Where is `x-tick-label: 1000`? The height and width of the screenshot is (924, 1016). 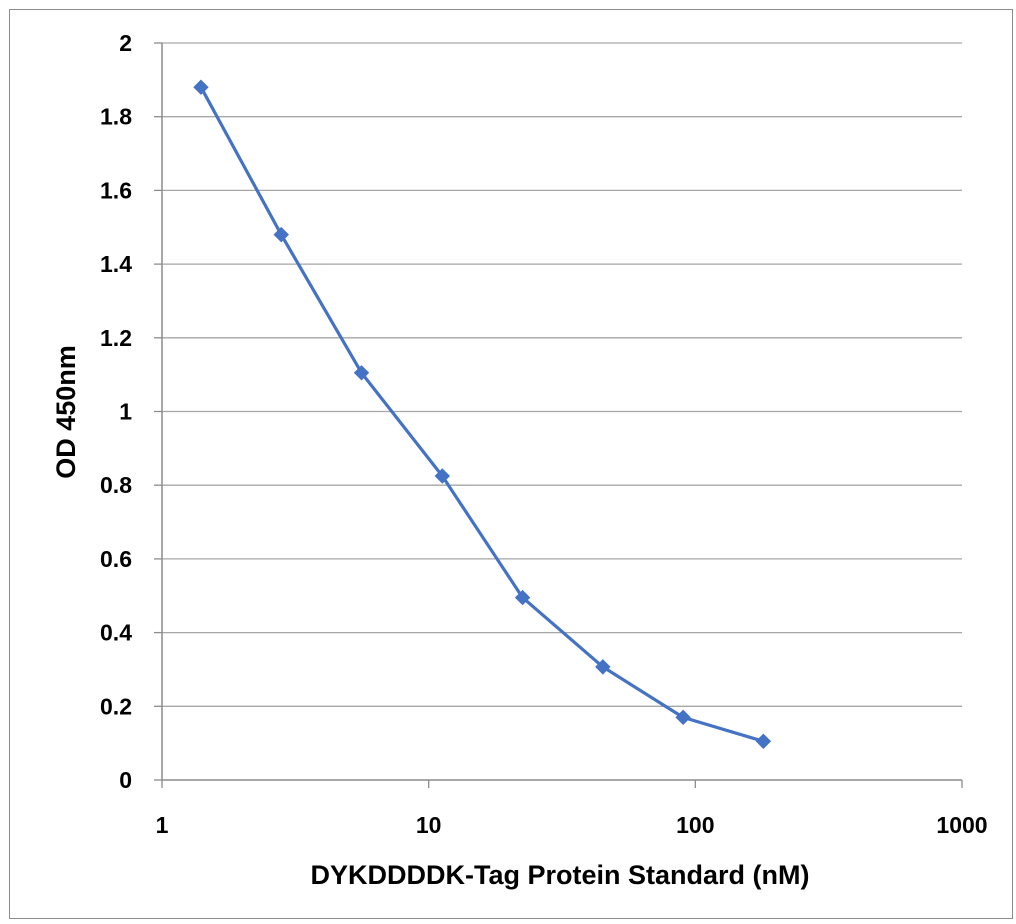 x-tick-label: 1000 is located at coordinates (961, 825).